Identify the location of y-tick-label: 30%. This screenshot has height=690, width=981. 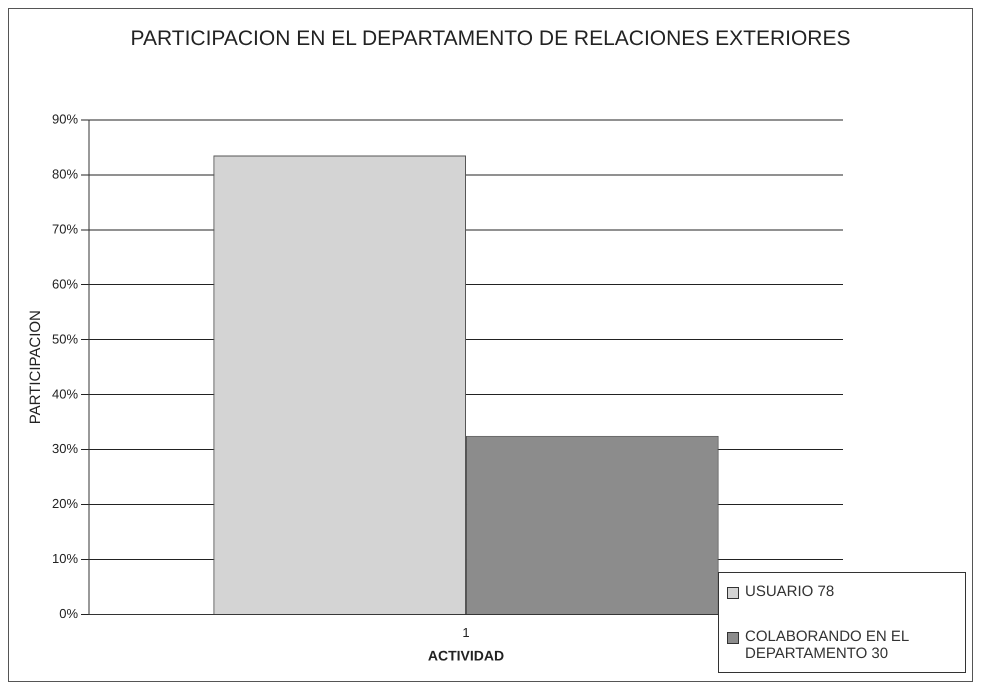
(65, 448).